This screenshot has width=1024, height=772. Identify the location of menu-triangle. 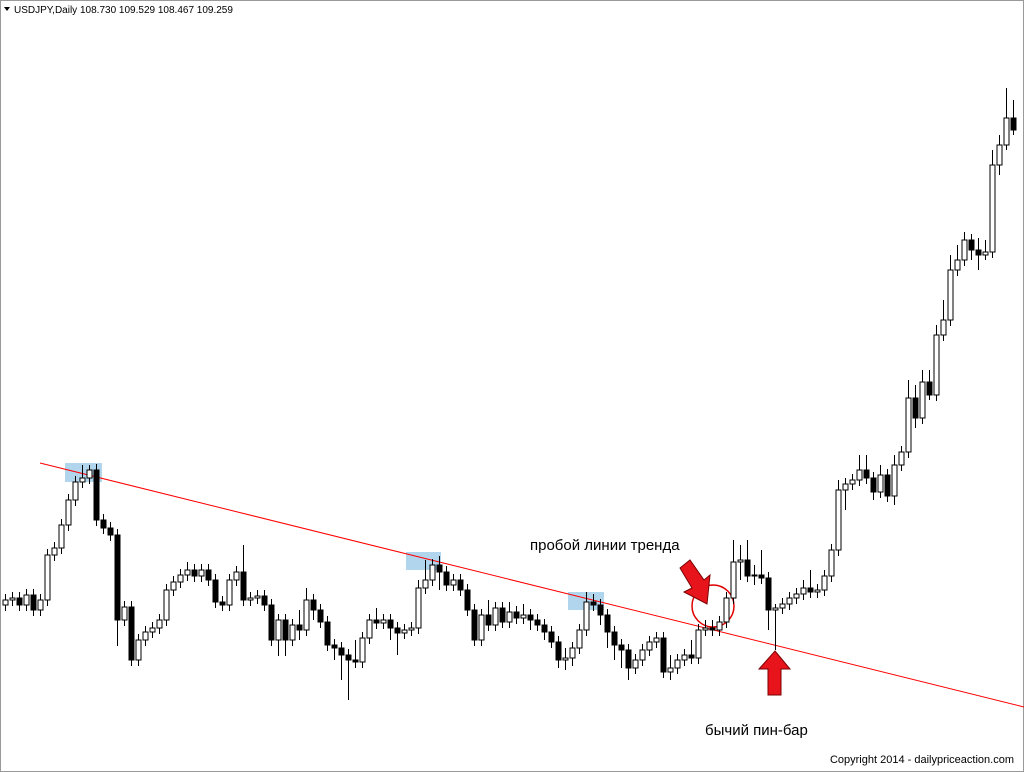
(7, 9).